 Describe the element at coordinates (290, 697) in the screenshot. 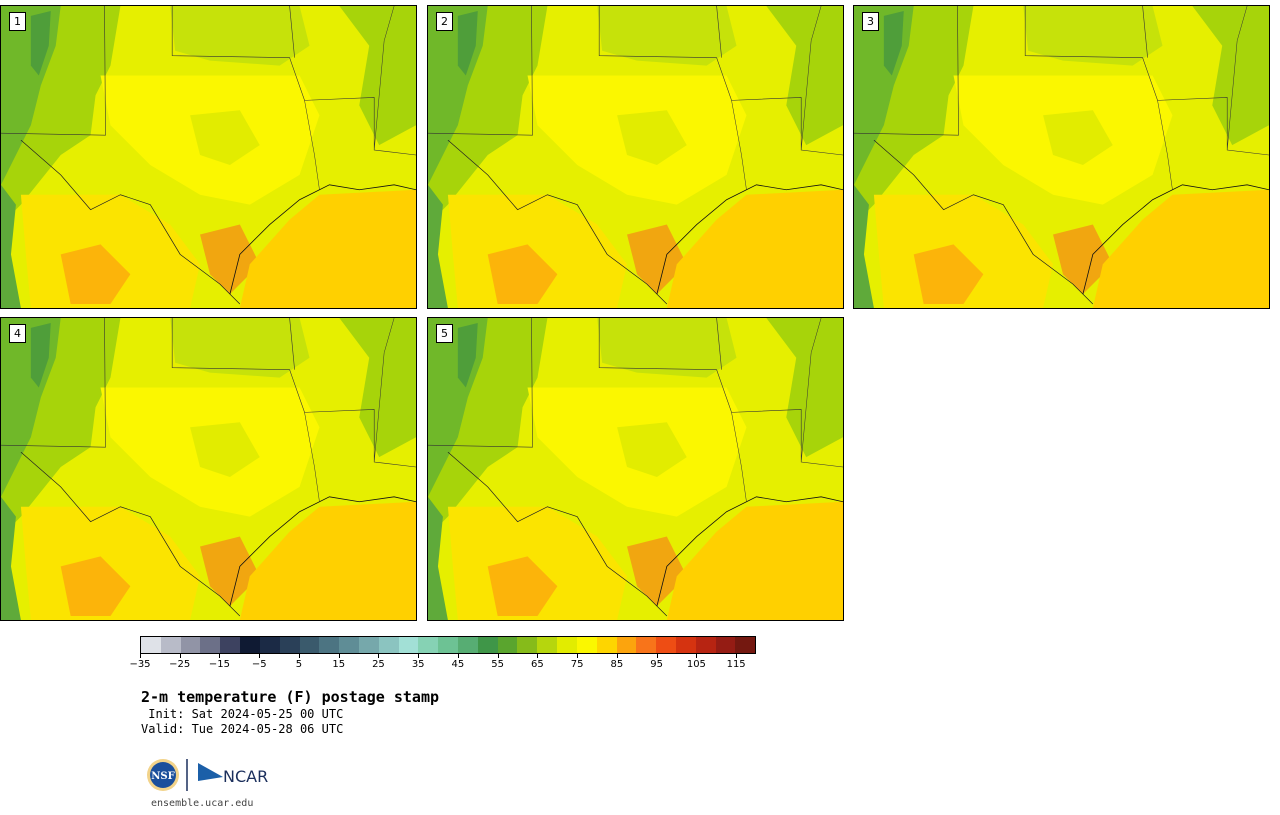

I see `product-title: 2-m temperature (F) postage stamp` at that location.